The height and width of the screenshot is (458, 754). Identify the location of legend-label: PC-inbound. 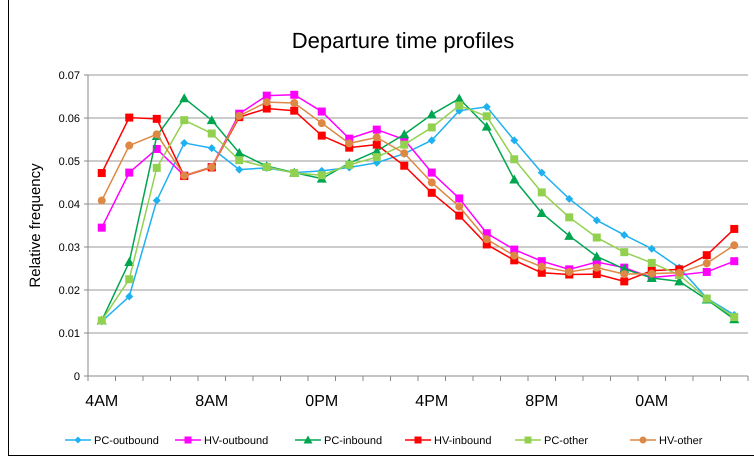
(353, 440).